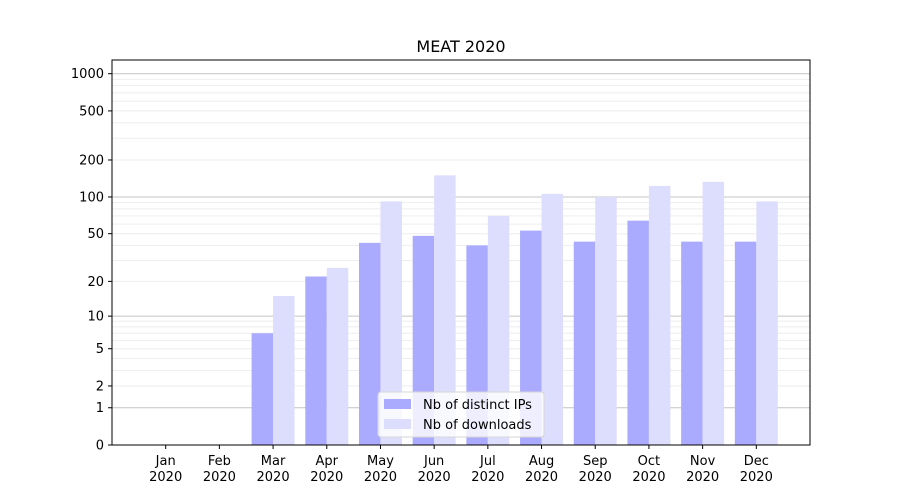  Describe the element at coordinates (380, 461) in the screenshot. I see `x-tick-label-month: May` at that location.